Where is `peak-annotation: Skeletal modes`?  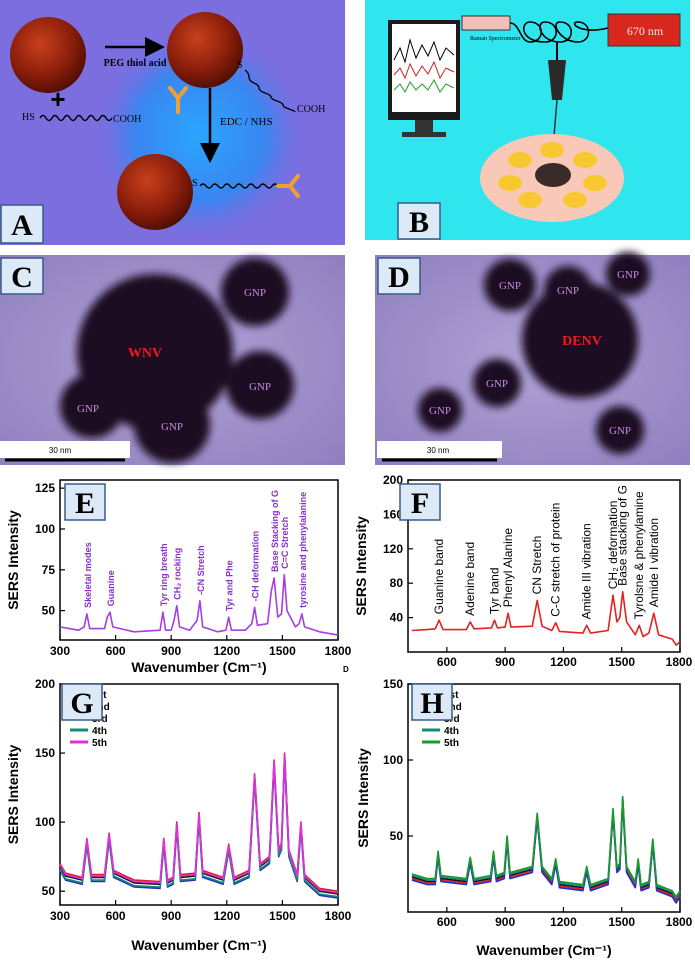 peak-annotation: Skeletal modes is located at coordinates (88, 575).